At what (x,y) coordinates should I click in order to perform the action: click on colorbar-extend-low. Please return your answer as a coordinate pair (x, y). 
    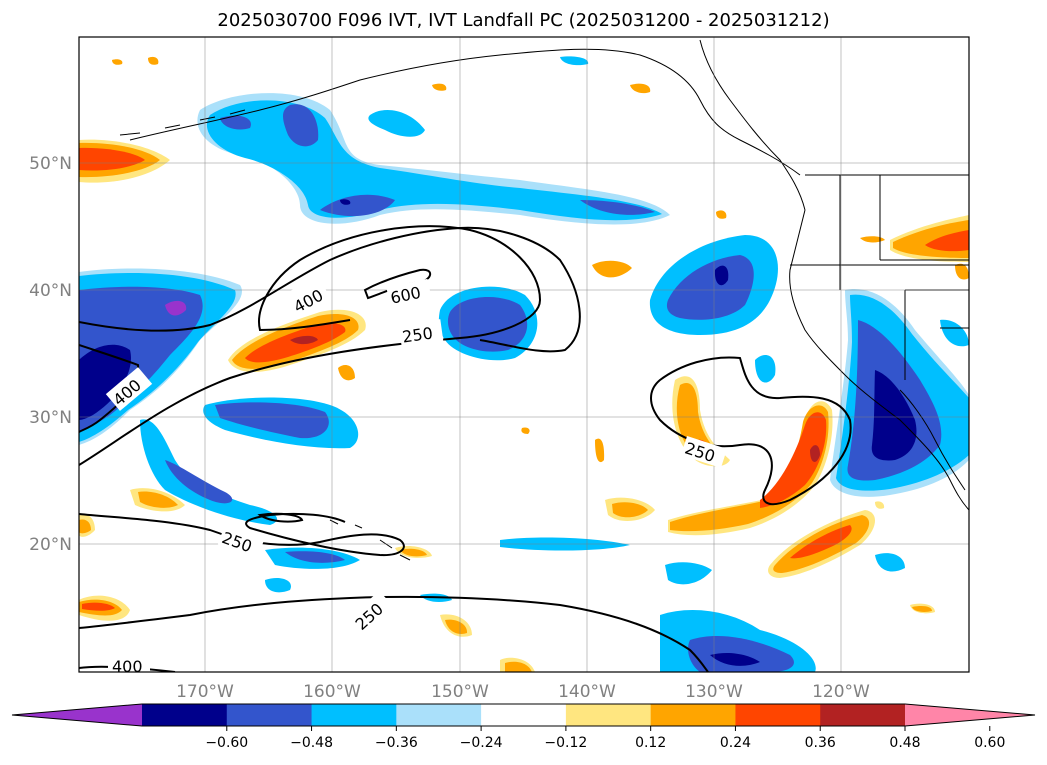
    Looking at the image, I should click on (77, 715).